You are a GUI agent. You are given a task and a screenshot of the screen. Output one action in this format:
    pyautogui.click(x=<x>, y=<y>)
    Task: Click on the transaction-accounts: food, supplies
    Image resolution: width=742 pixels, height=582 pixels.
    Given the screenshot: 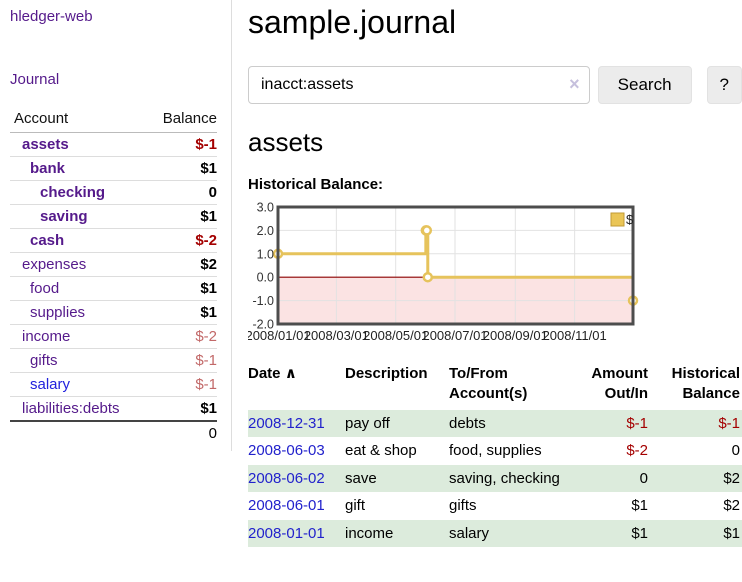 What is the action you would take?
    pyautogui.click(x=495, y=450)
    